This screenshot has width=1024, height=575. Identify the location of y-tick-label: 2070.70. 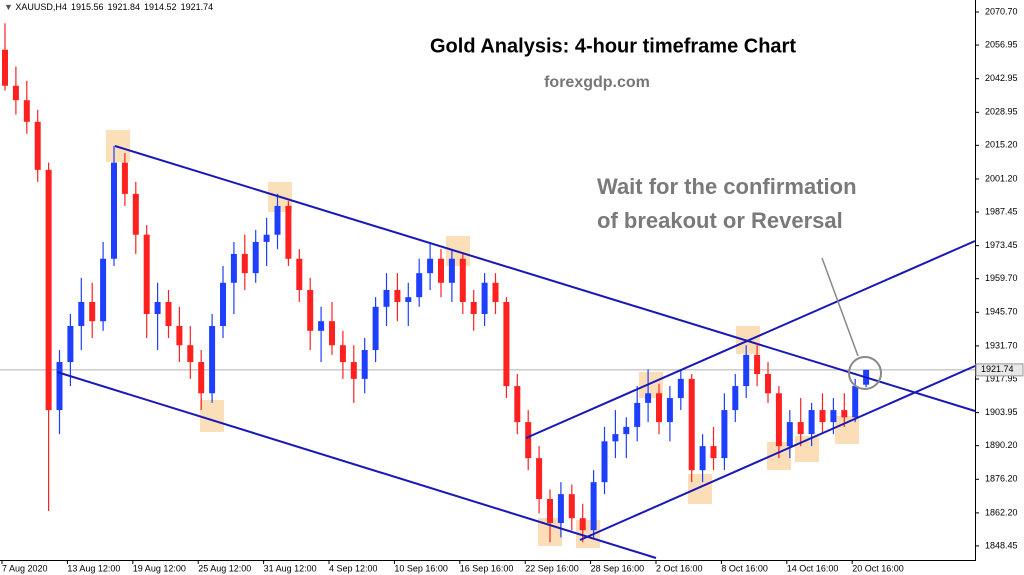
(1001, 11).